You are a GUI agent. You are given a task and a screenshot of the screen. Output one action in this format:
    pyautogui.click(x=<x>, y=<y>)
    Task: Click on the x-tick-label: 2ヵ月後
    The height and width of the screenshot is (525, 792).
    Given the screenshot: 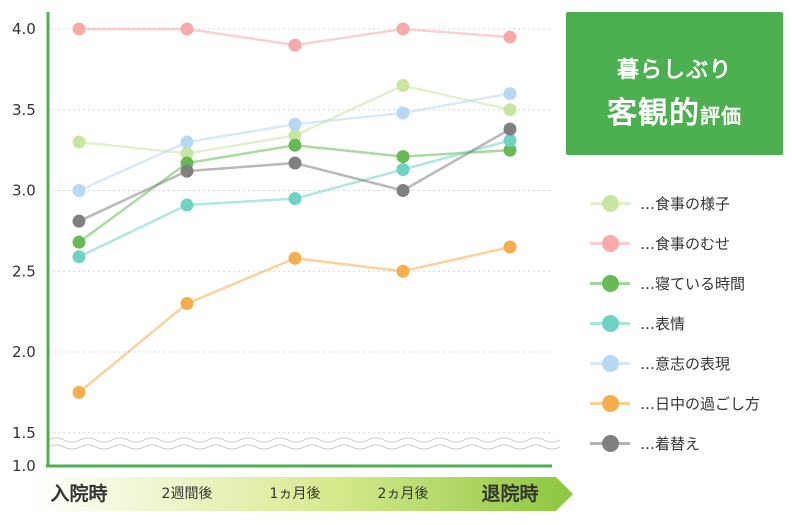 What is the action you would take?
    pyautogui.click(x=403, y=494)
    